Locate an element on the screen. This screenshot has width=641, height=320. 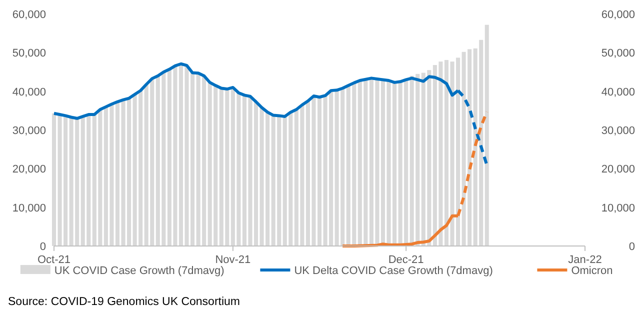
y-tick-label: 60,000 is located at coordinates (29, 15).